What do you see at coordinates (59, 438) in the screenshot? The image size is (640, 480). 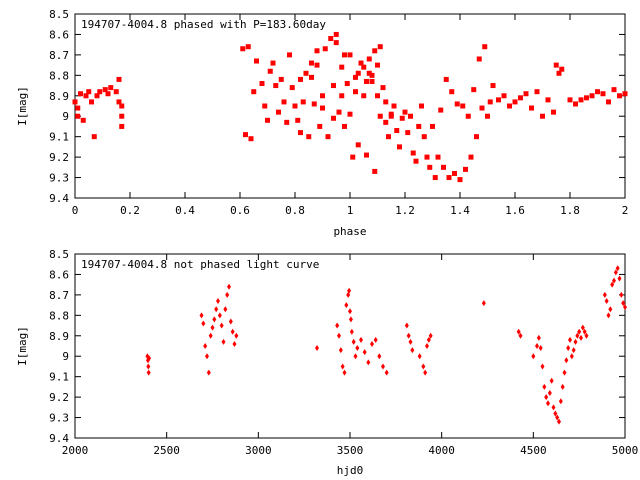 I see `y-tick-label: 9.4` at bounding box center [59, 438].